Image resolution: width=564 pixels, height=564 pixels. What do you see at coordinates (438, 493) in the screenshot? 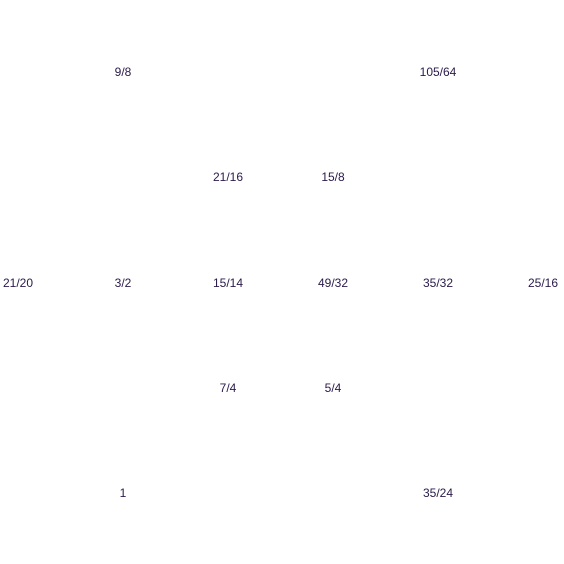
I see `ratio-label: 35/24` at bounding box center [438, 493].